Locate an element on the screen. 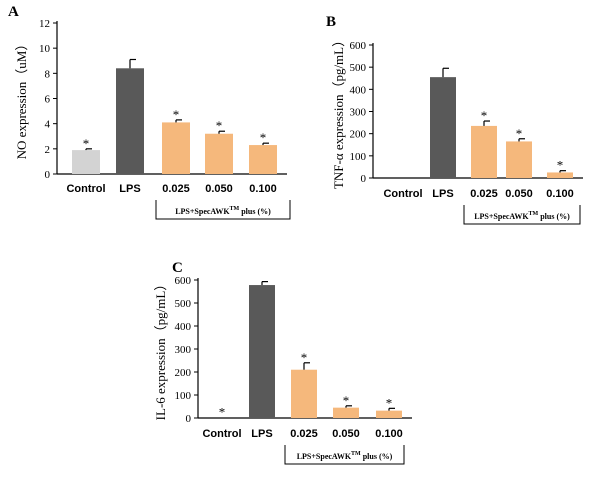 This screenshot has height=478, width=600. panel-a-y-axis-label: NO expression（uM） is located at coordinates (21, 99).